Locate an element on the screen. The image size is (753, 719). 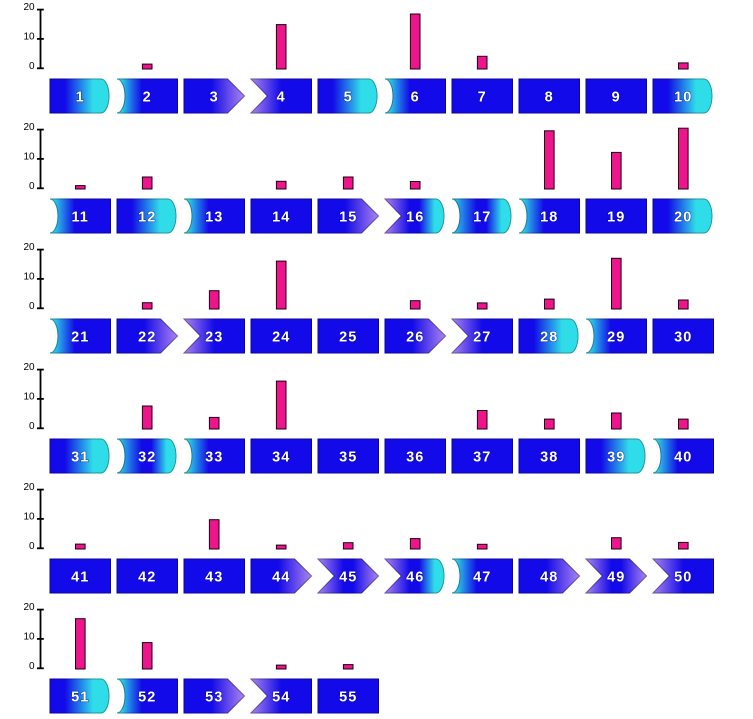
svg-text: 41 is located at coordinates (80, 577).